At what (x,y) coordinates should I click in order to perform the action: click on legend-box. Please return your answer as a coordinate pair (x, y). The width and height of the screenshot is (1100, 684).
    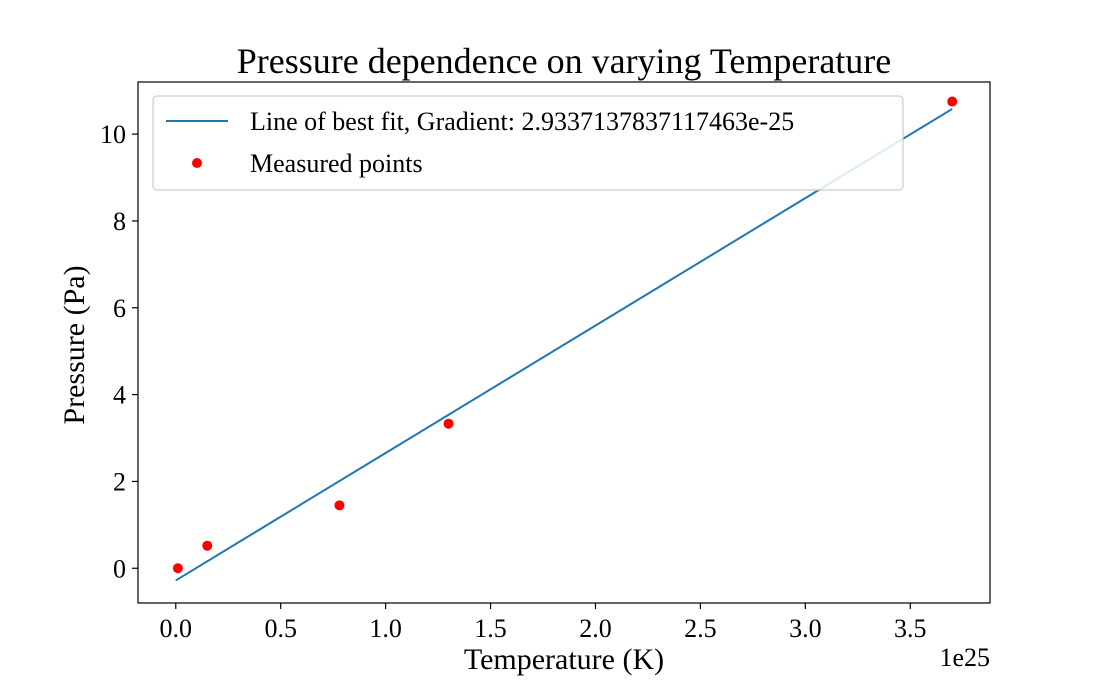
    Looking at the image, I should click on (528, 143).